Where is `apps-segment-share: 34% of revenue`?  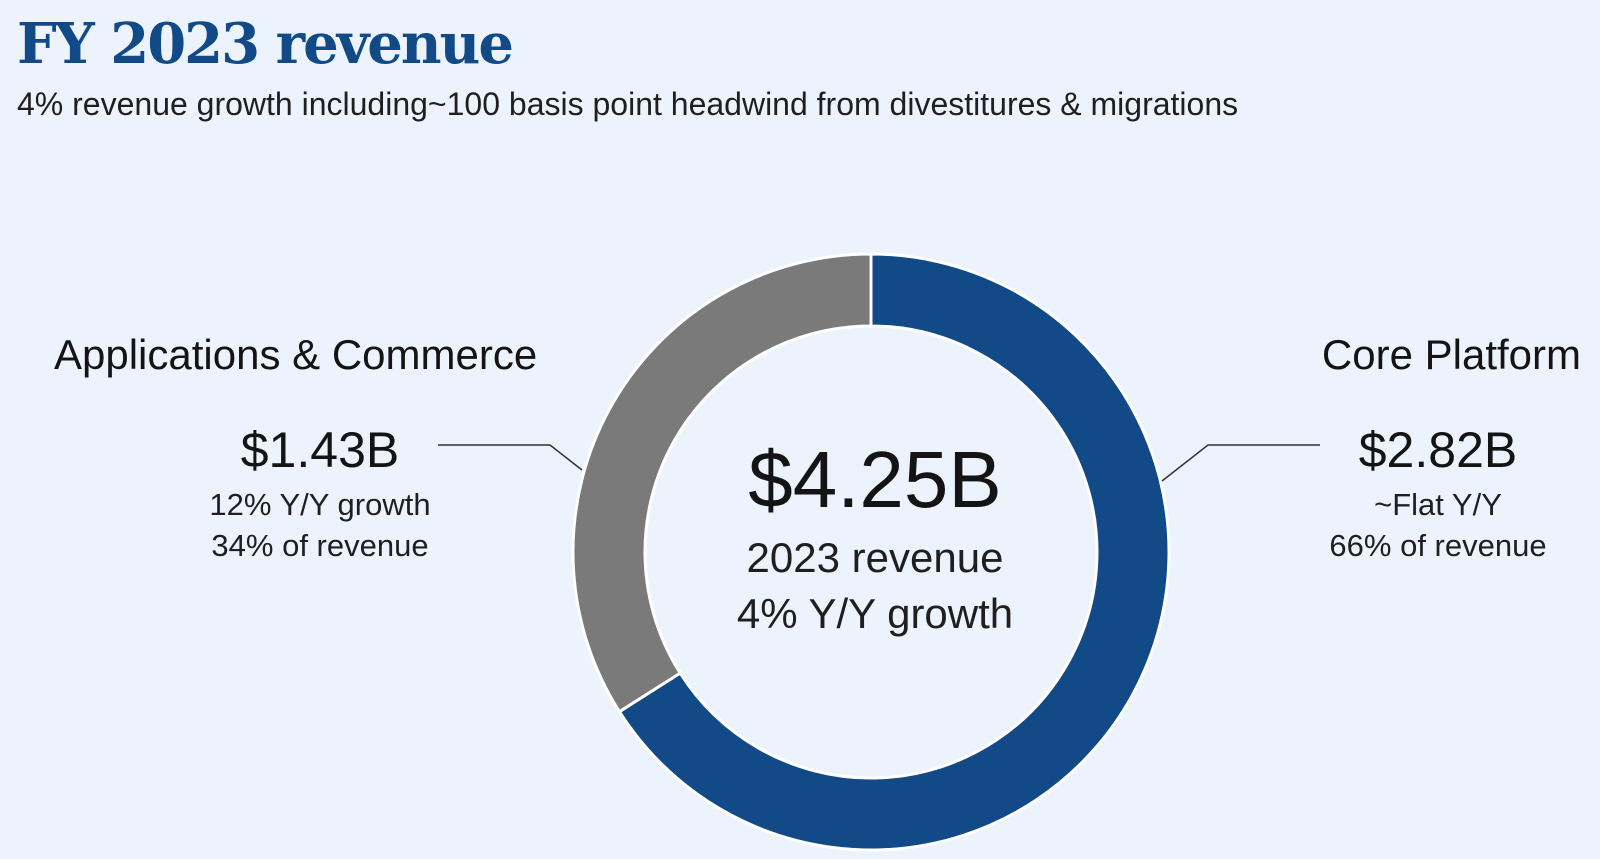 apps-segment-share: 34% of revenue is located at coordinates (320, 545).